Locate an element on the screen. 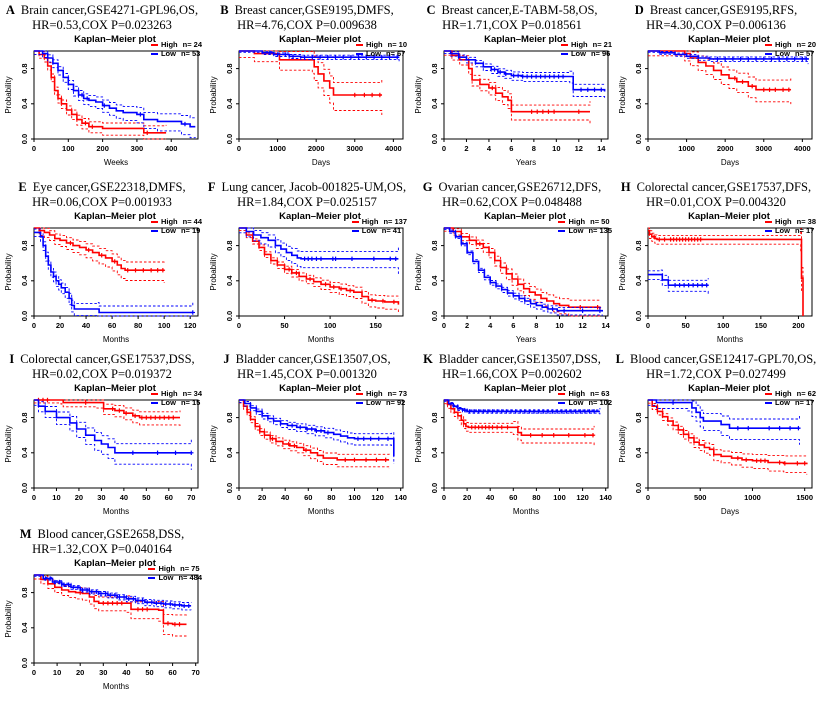 Image resolution: width=819 pixels, height=707 pixels. legend-n-low: n= 57 is located at coordinates (804, 54).